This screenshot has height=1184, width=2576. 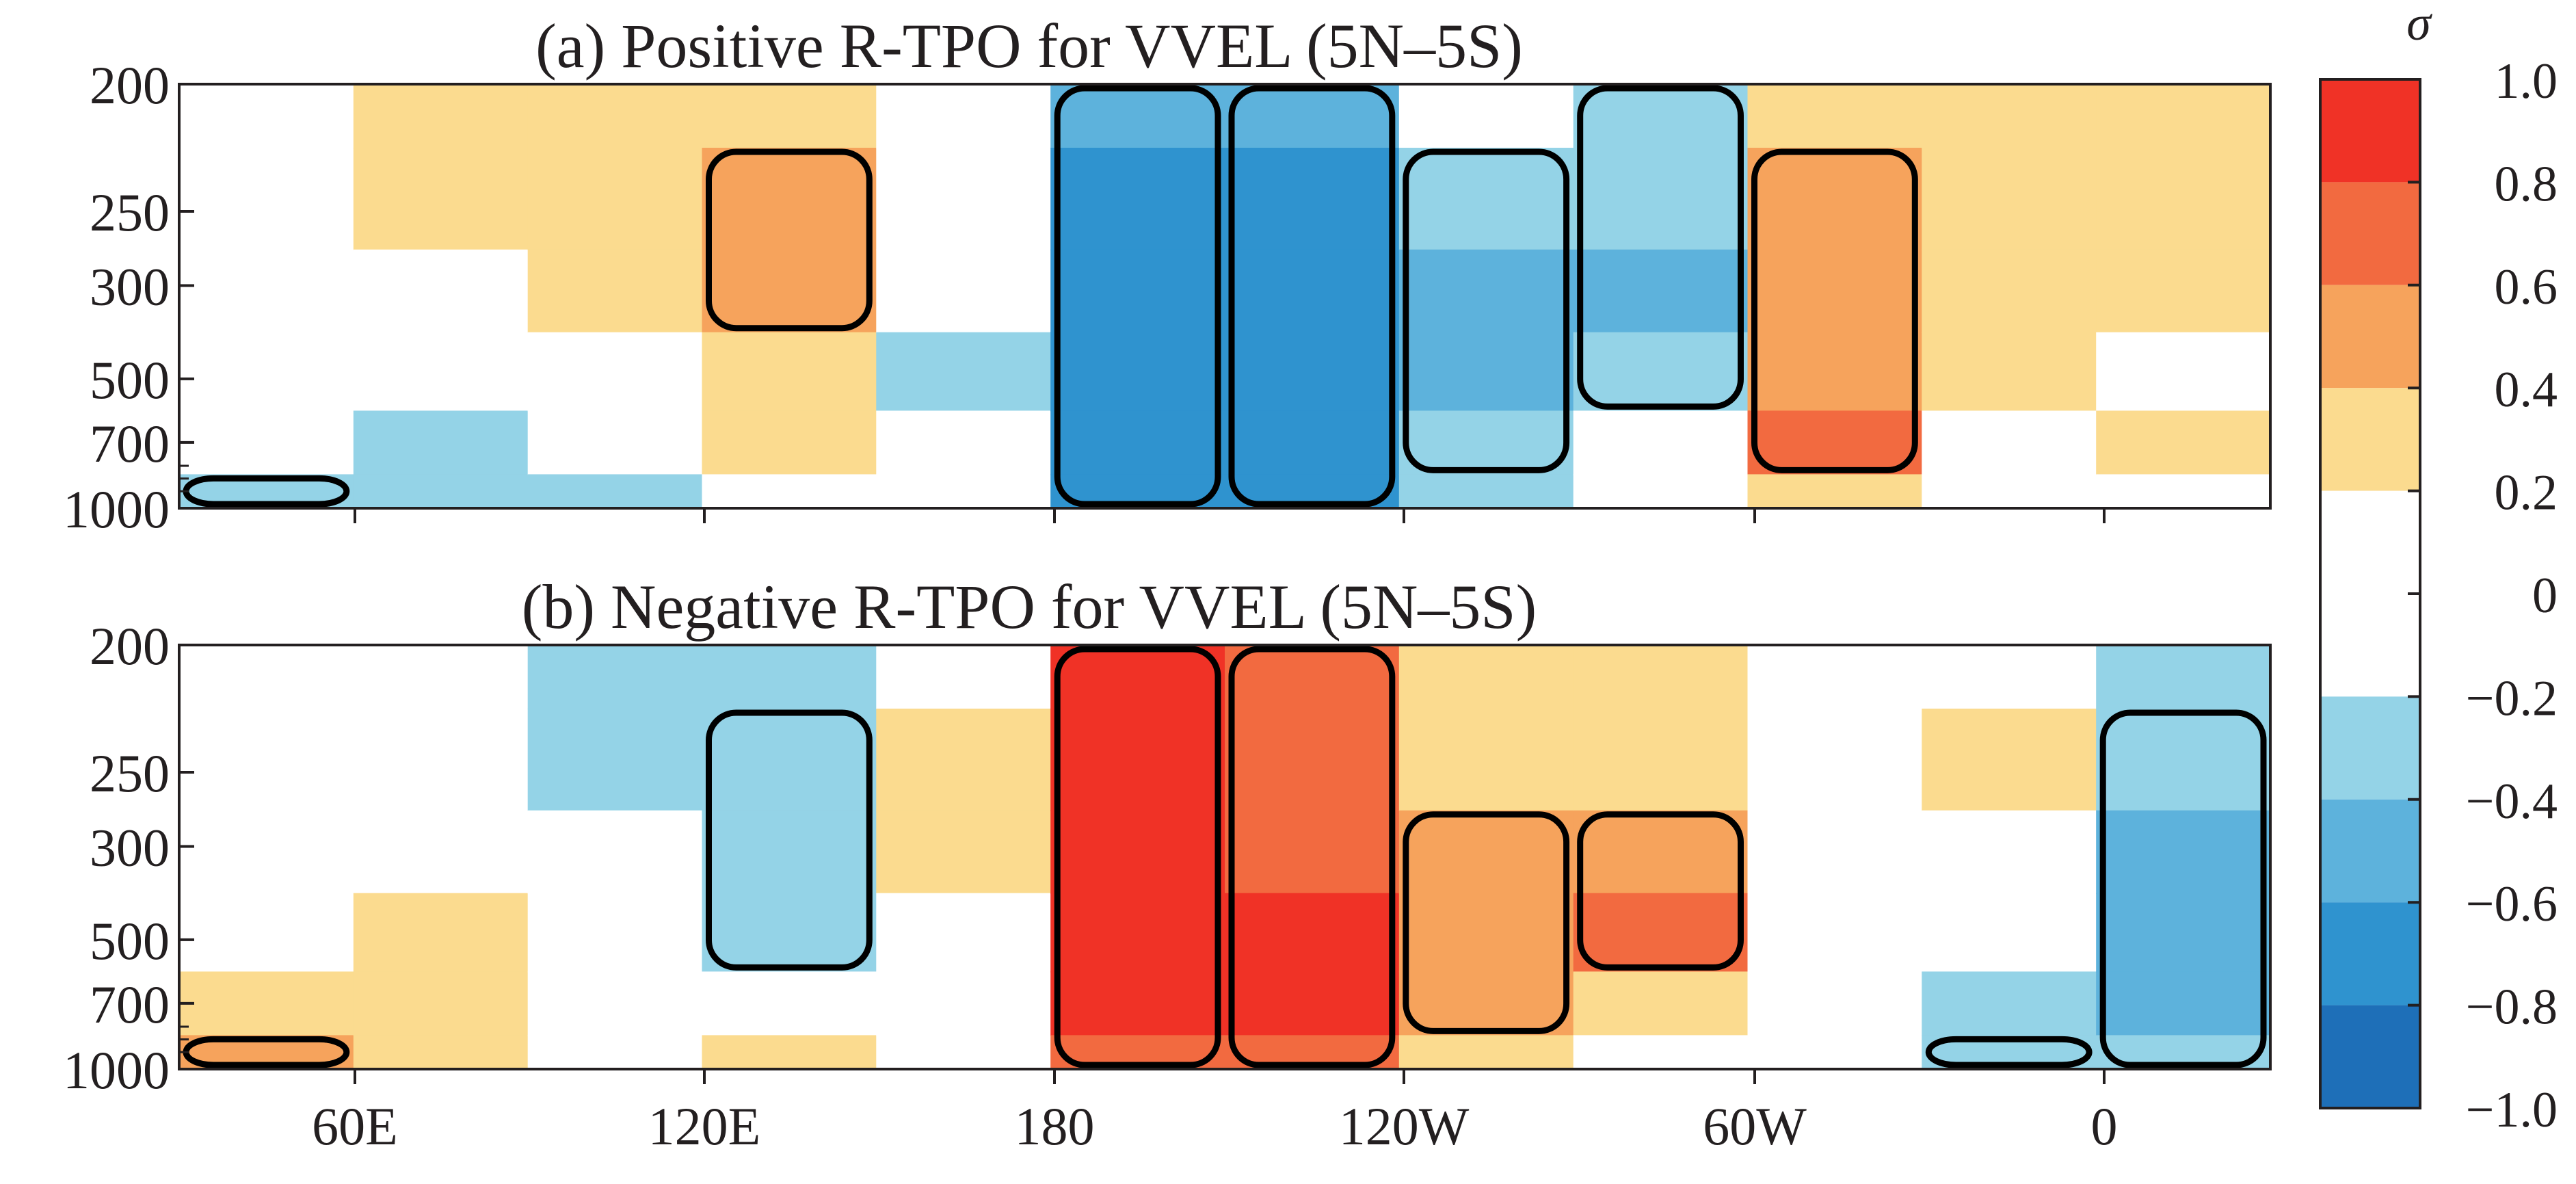 I want to click on colorbar-tick-label: −0.4, so click(x=2512, y=802).